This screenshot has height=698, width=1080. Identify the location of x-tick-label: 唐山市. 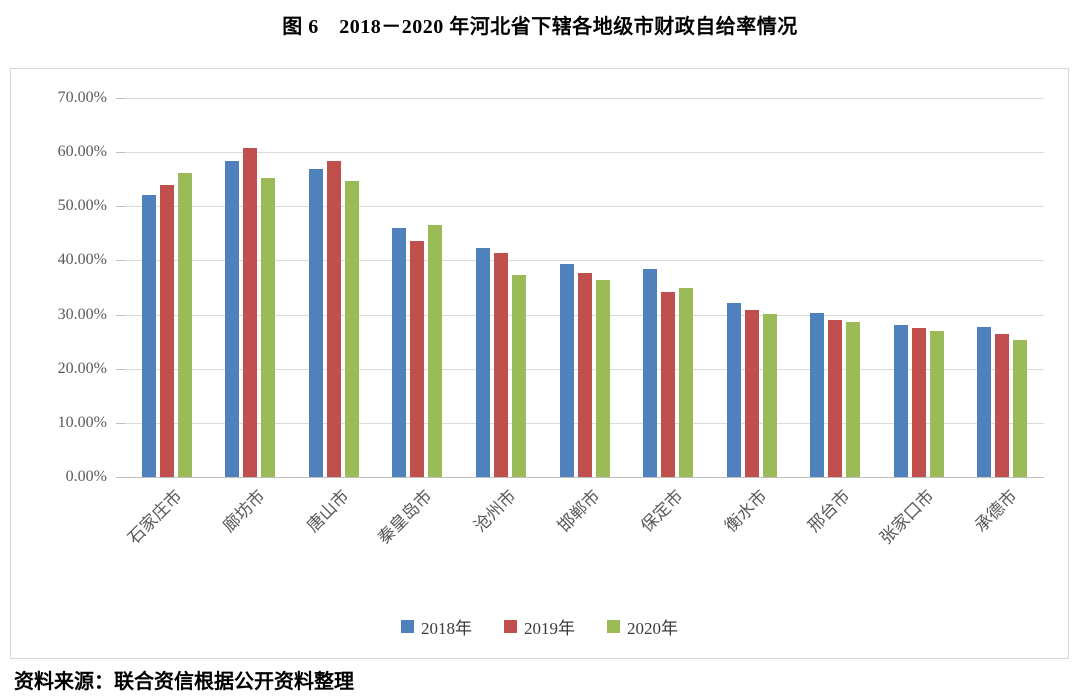
(328, 511).